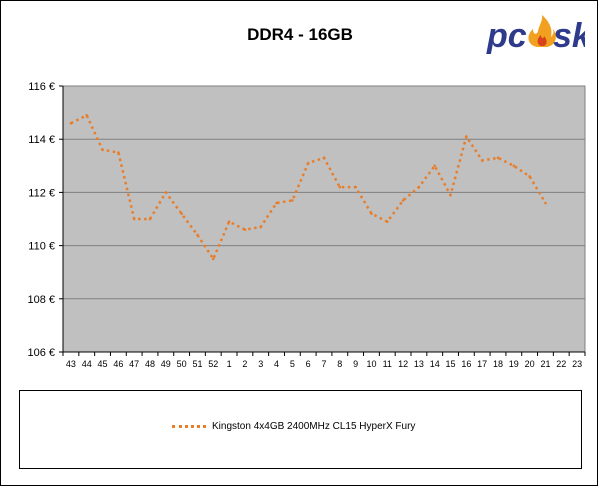  I want to click on x-tick-label: 16, so click(466, 364).